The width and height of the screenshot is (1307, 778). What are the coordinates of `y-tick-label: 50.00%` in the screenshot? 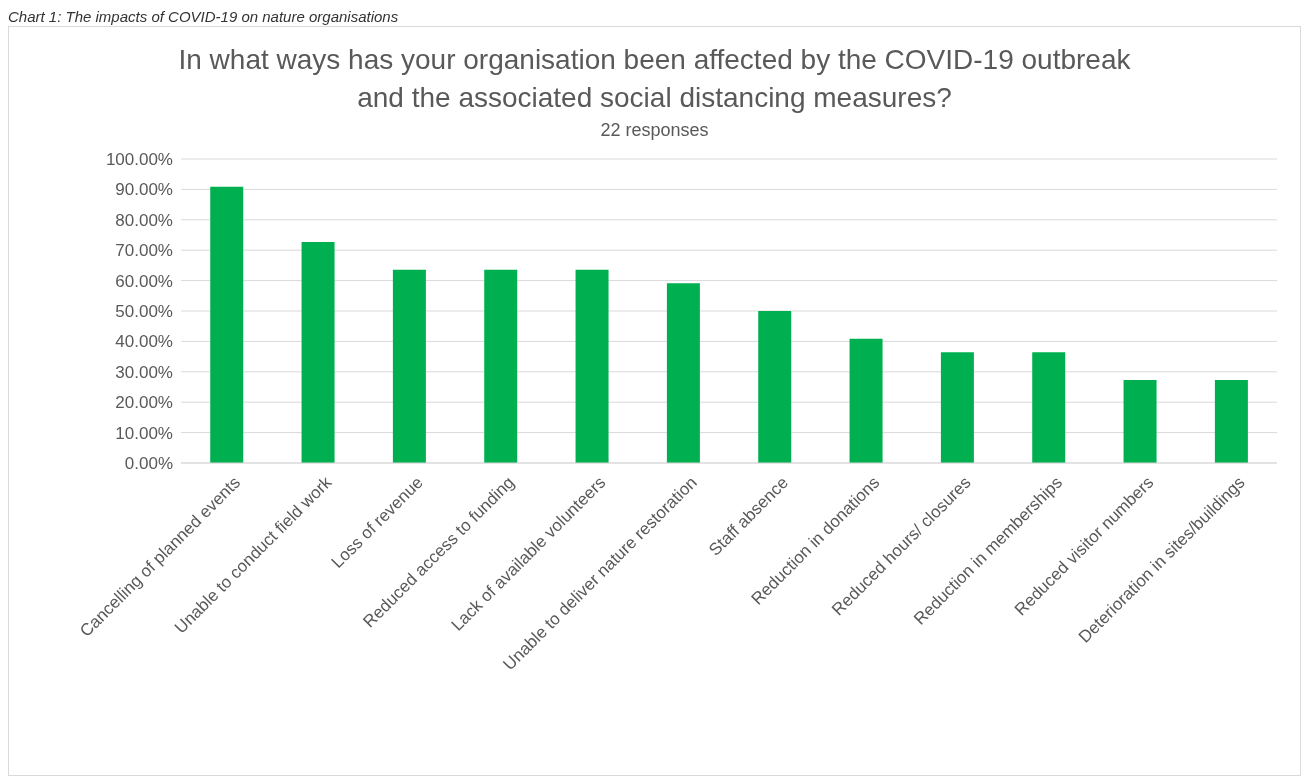 It's located at (144, 312).